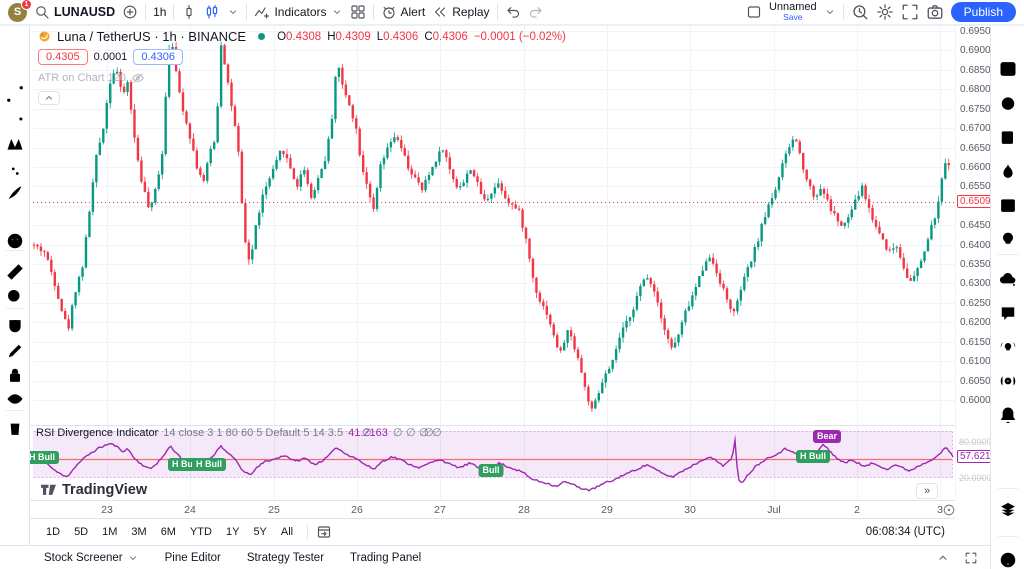 This screenshot has height=569, width=1024. What do you see at coordinates (262, 36) in the screenshot?
I see `market-status-dot` at bounding box center [262, 36].